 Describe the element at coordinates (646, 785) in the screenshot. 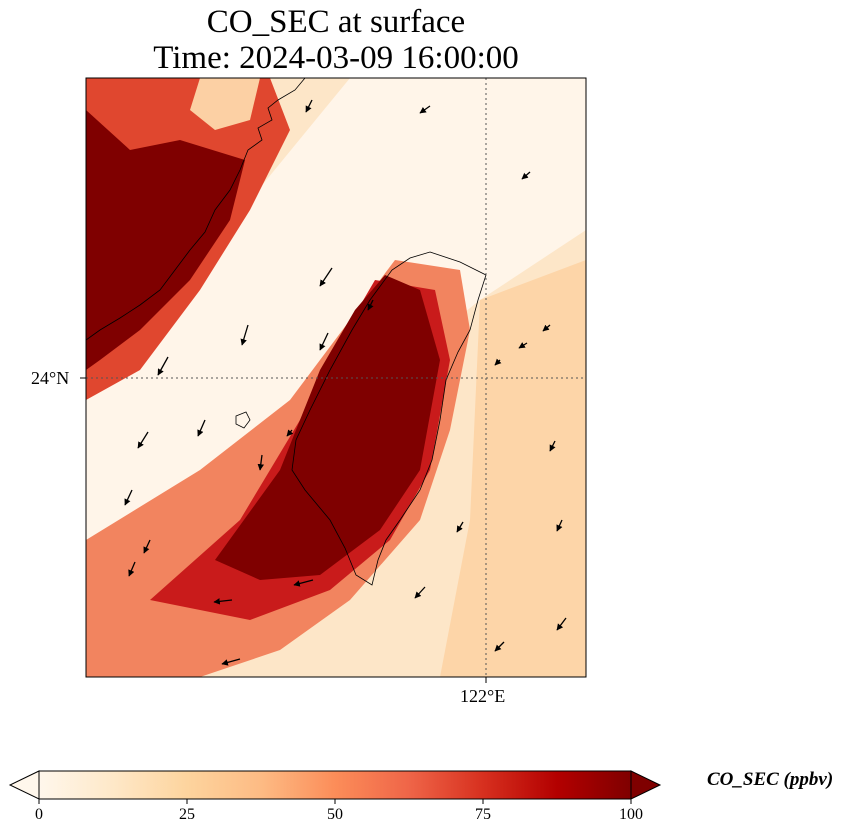

I see `colorbar-over-extension` at that location.